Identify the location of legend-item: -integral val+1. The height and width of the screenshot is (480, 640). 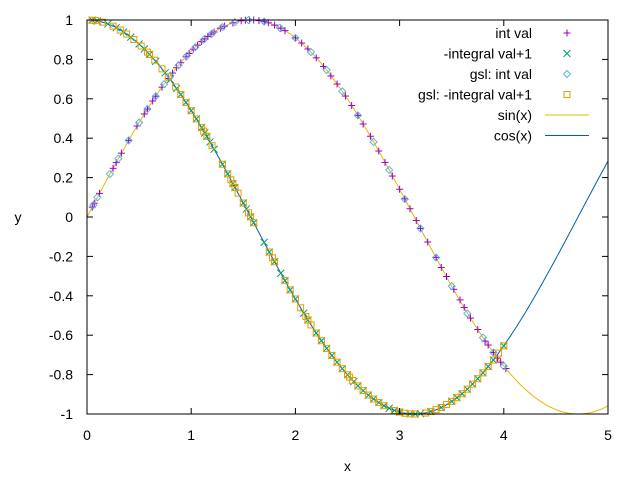
(507, 54).